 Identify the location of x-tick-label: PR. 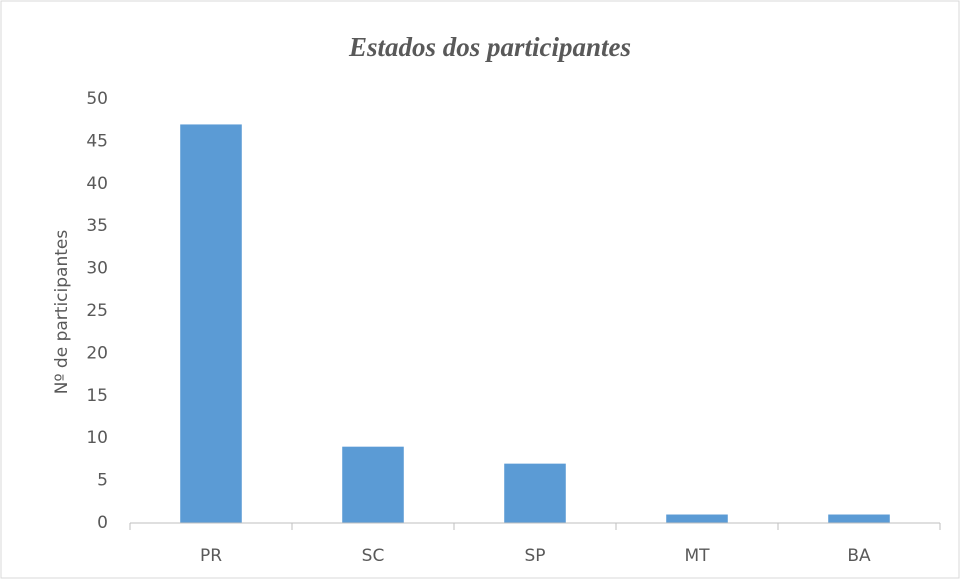
(211, 556).